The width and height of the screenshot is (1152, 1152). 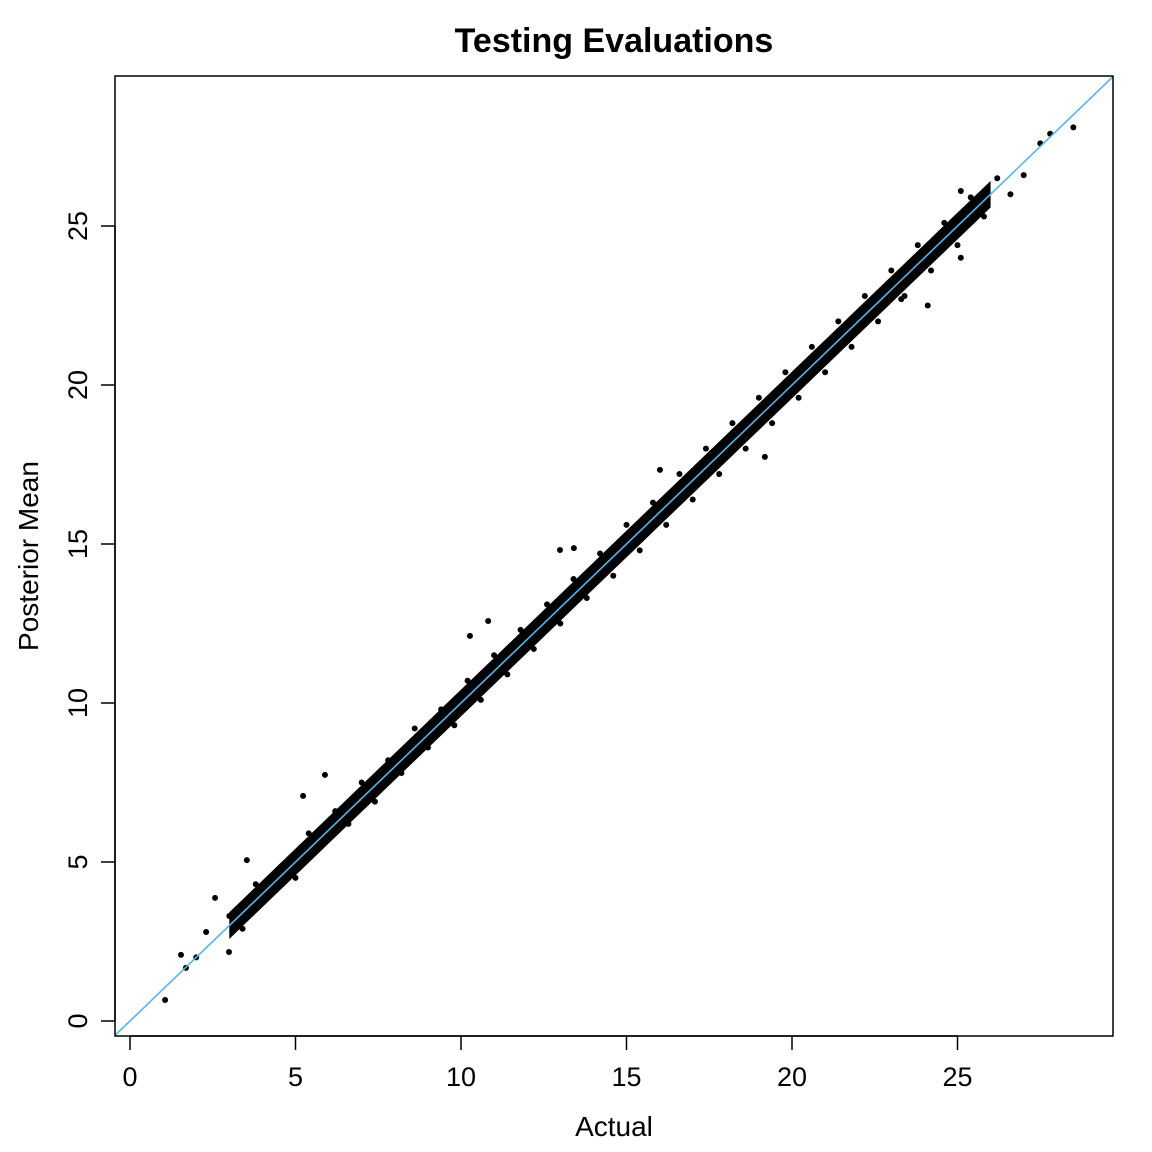 What do you see at coordinates (626, 1077) in the screenshot?
I see `x-tick-label: 15` at bounding box center [626, 1077].